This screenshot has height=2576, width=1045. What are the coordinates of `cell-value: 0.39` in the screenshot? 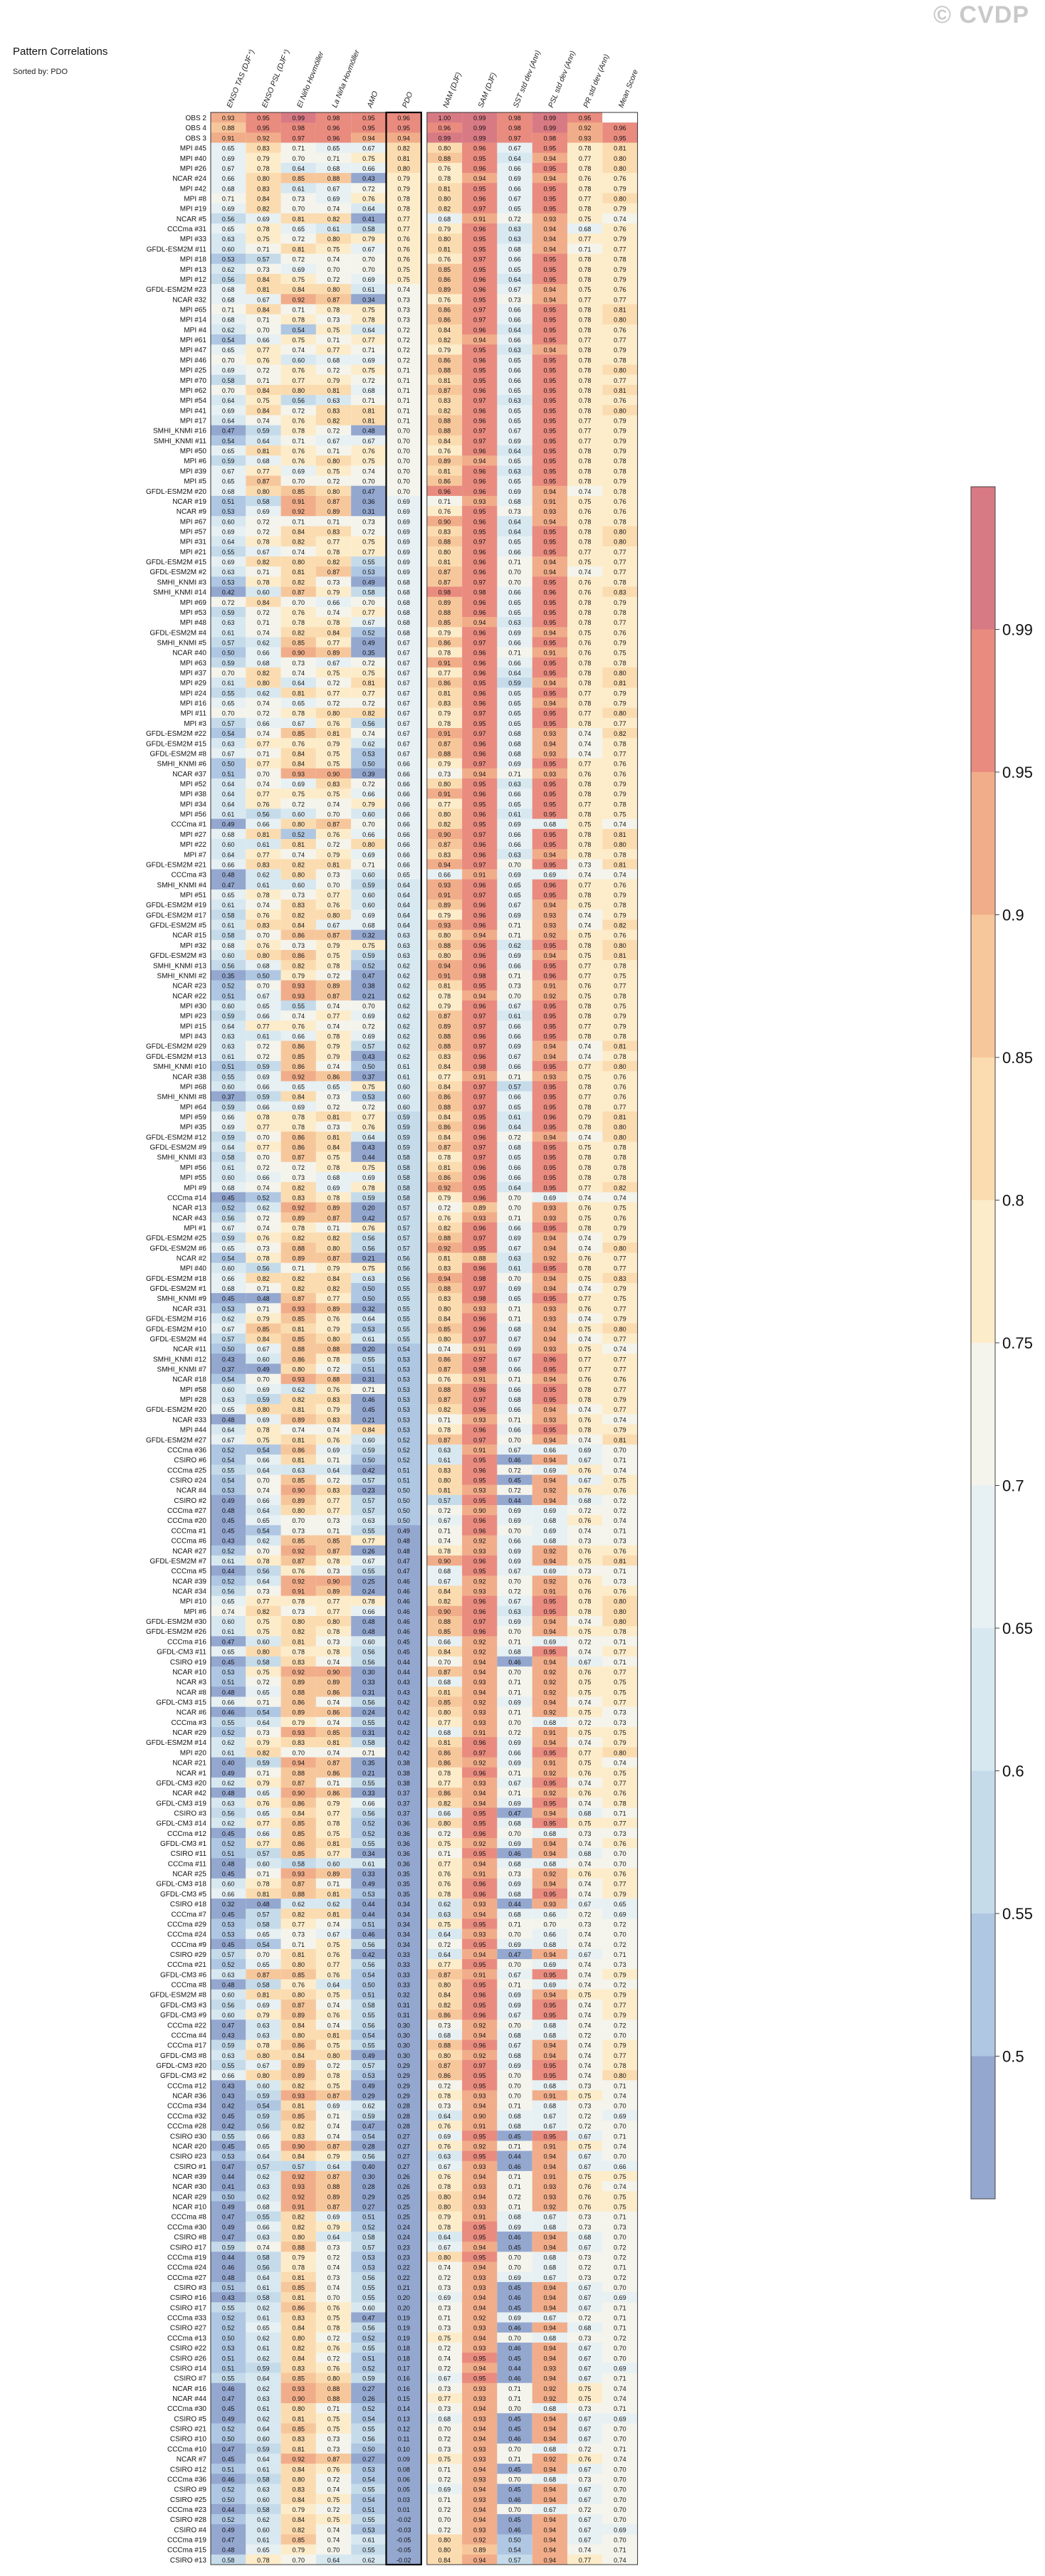 It's located at (368, 774).